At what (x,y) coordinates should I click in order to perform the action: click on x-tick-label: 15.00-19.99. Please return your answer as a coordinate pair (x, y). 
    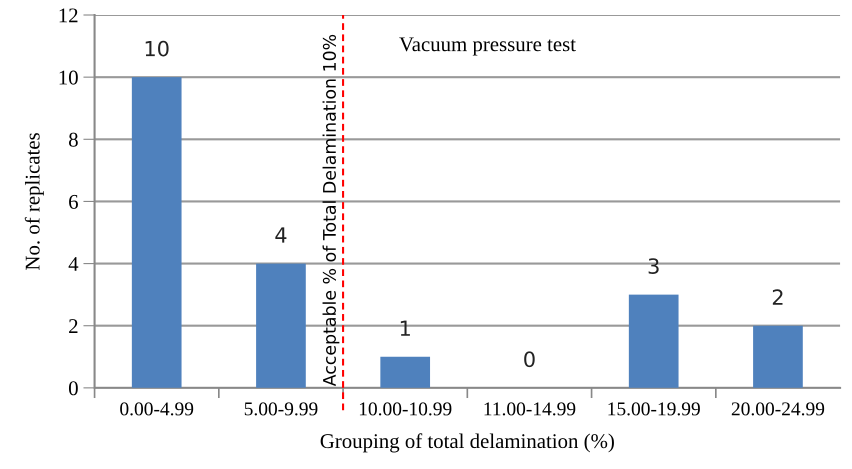
    Looking at the image, I should click on (654, 409).